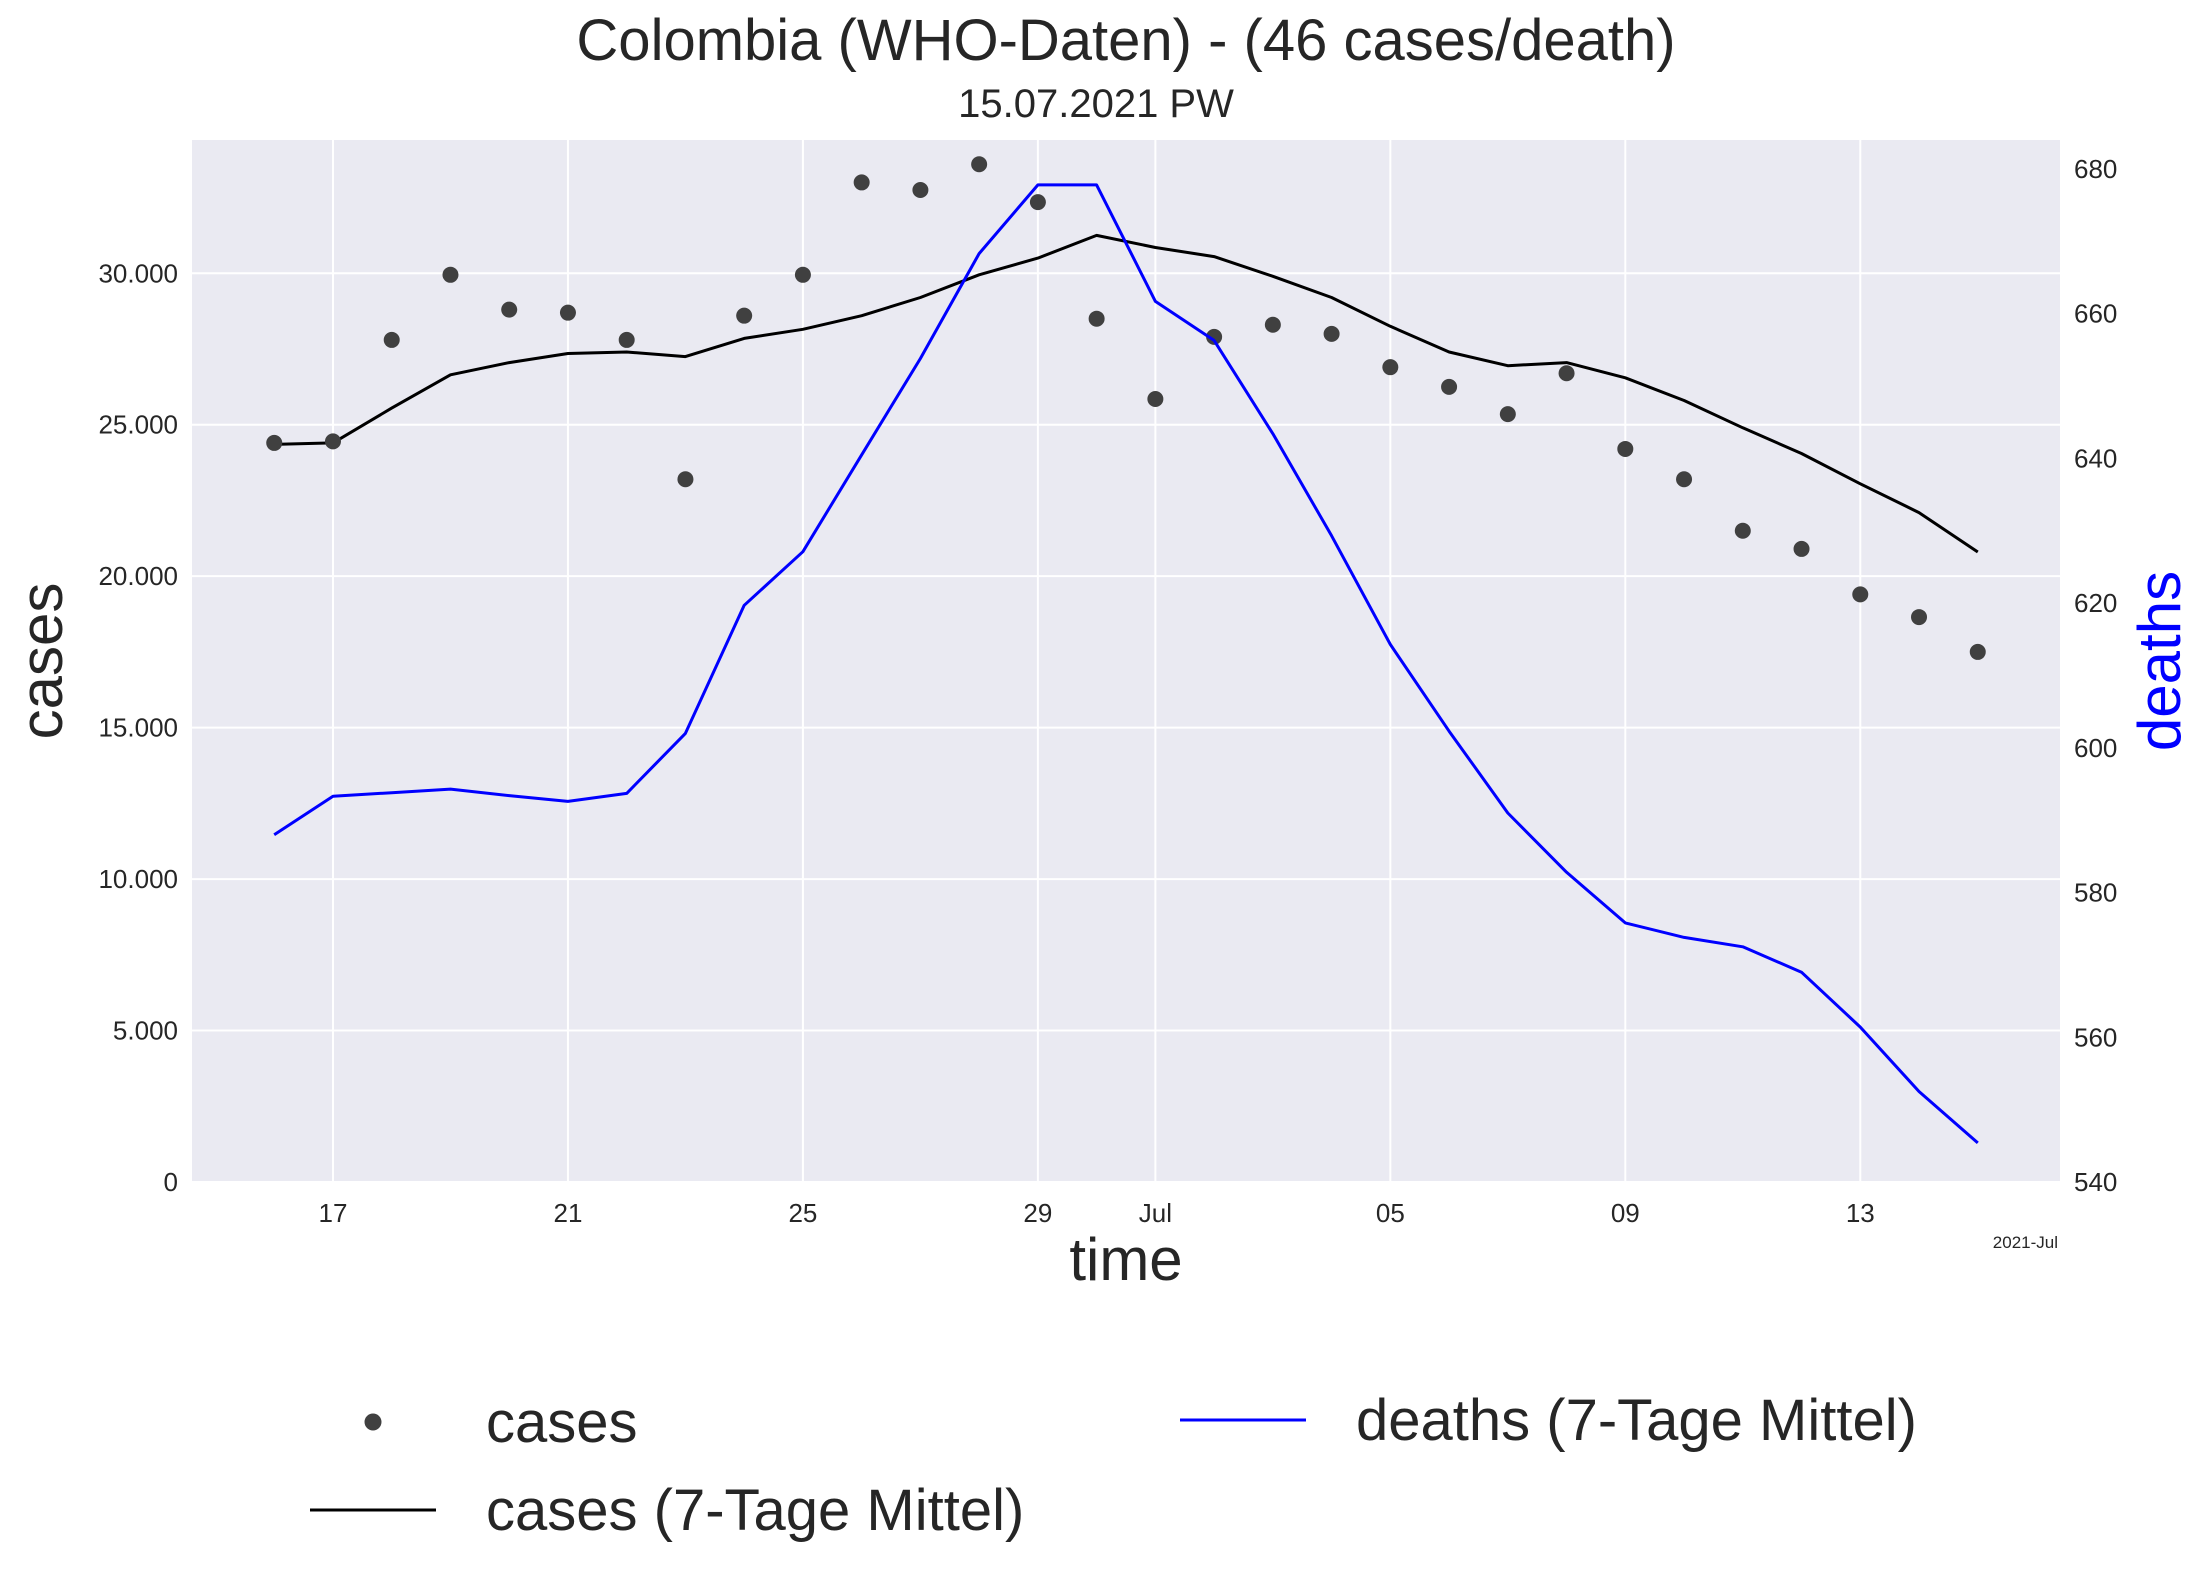 This screenshot has height=1578, width=2197. I want to click on y-tick-label: 30.000, so click(138, 273).